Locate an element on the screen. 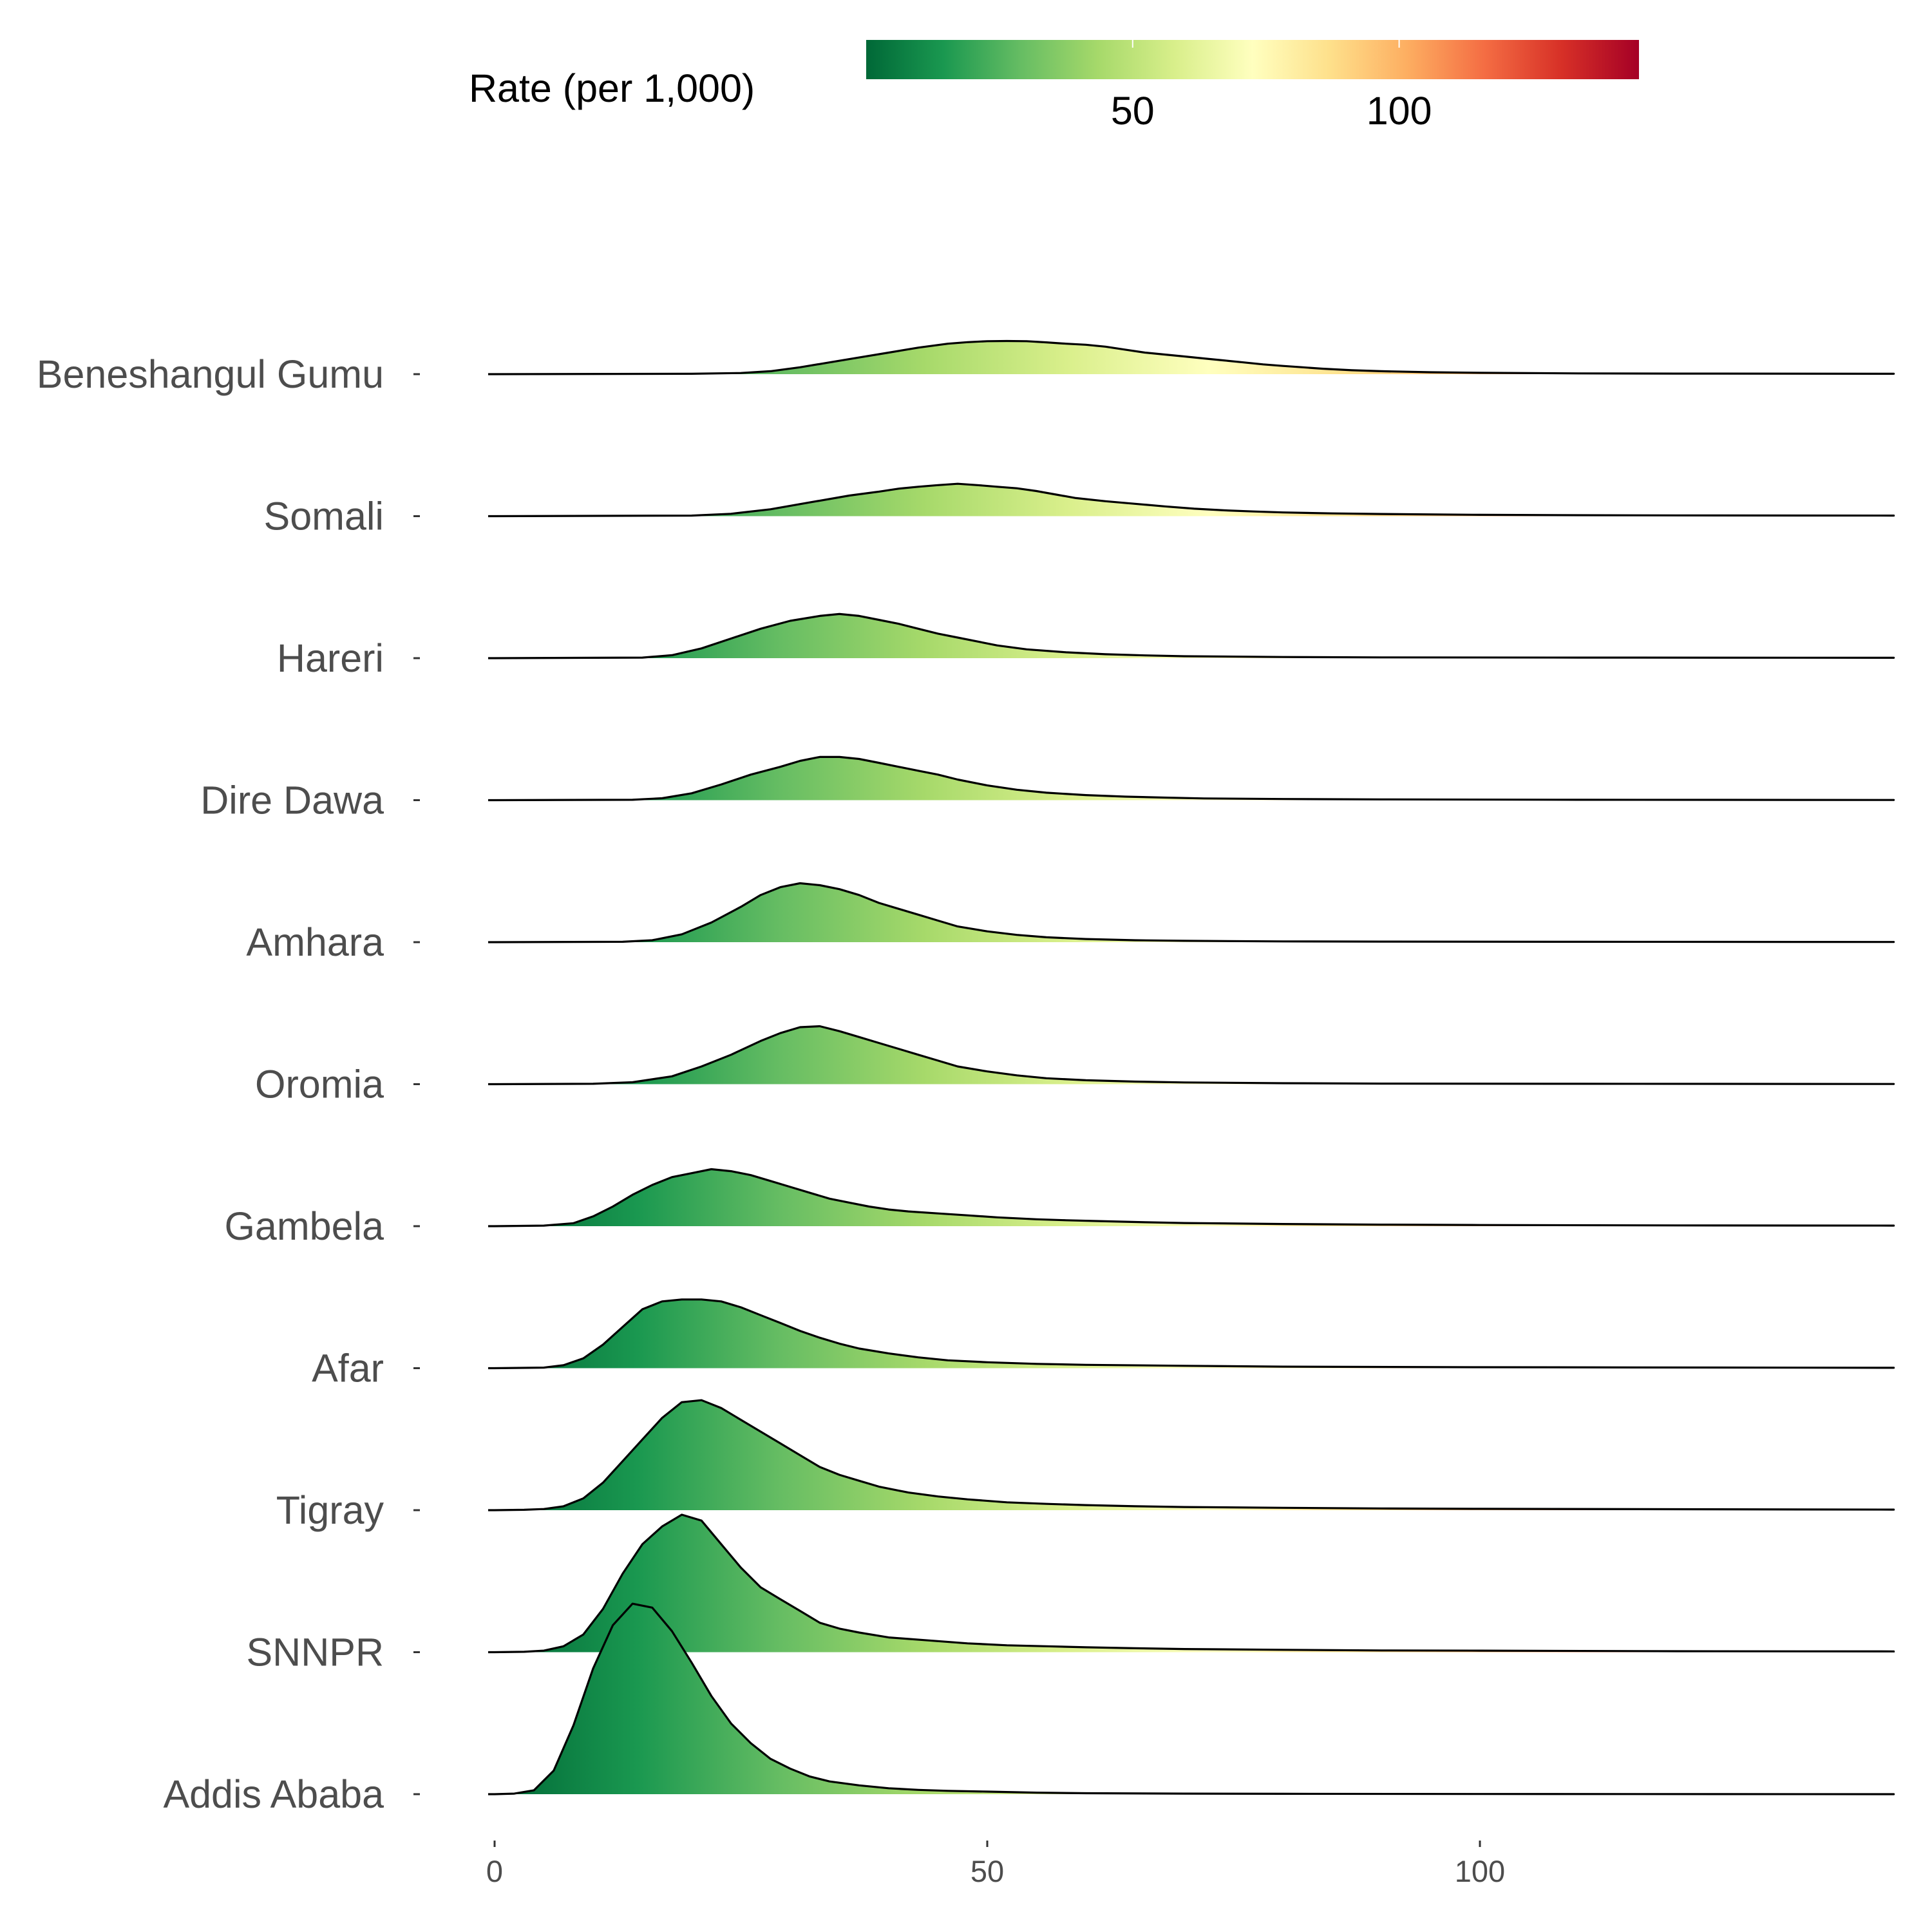  colorbar is located at coordinates (1253, 60).